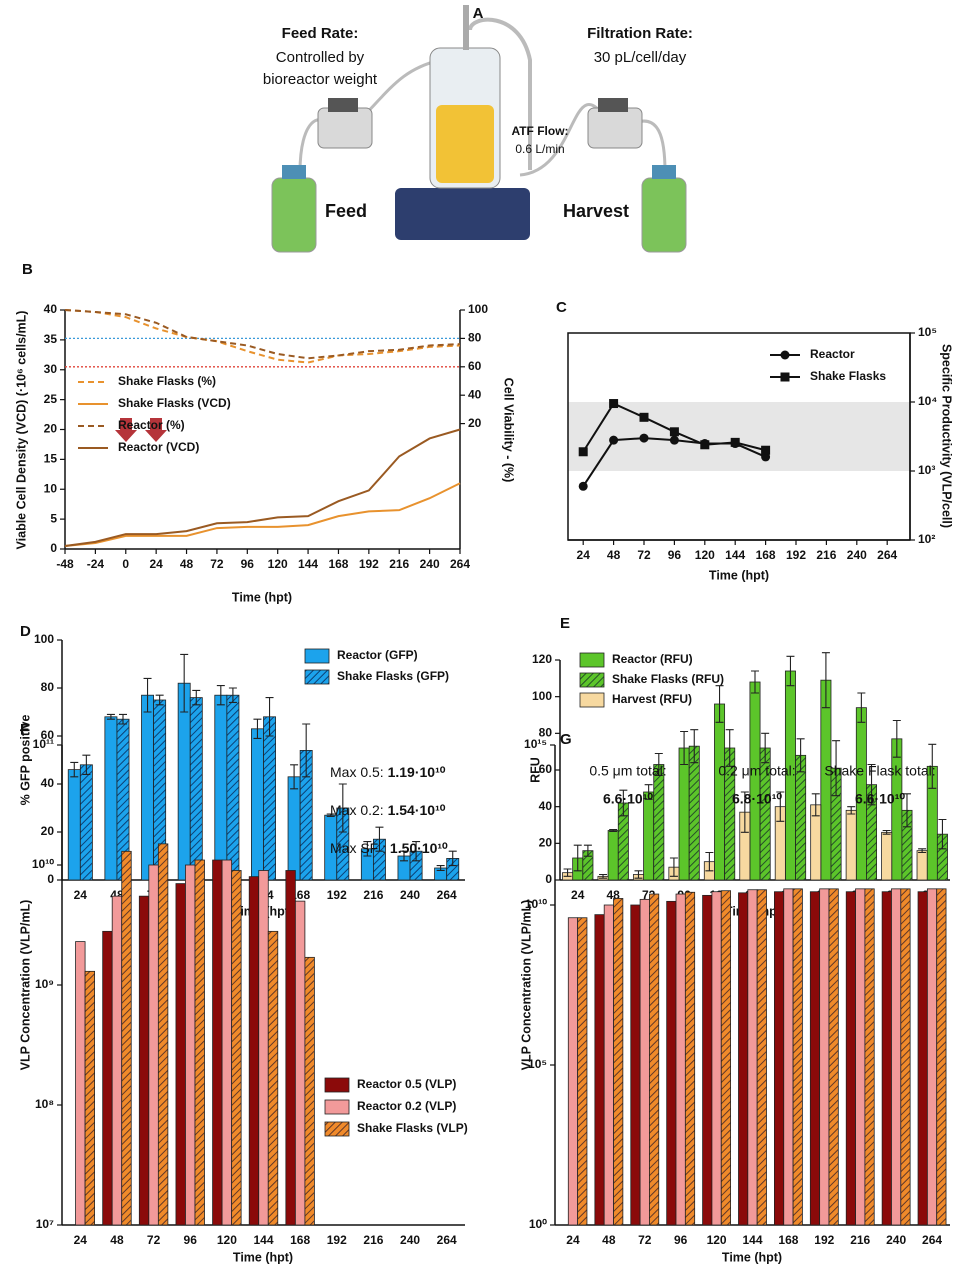 The height and width of the screenshot is (1275, 960). What do you see at coordinates (406, 1106) in the screenshot?
I see `legend-label: Reactor 0.2 (VLP)` at bounding box center [406, 1106].